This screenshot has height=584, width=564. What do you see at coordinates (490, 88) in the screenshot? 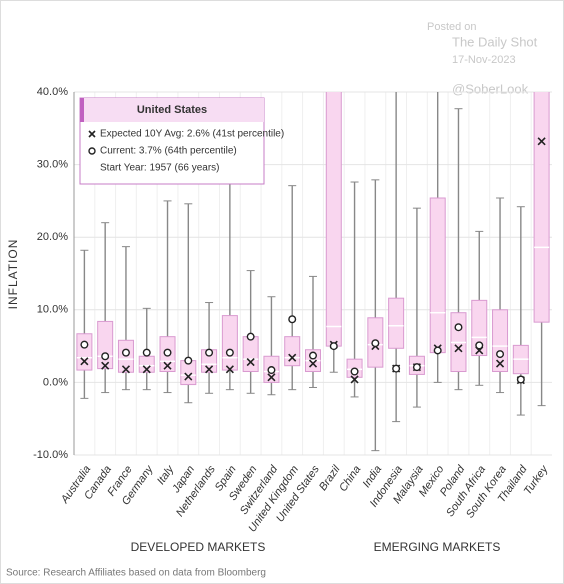
I see `watermark: @SoberLook` at bounding box center [490, 88].